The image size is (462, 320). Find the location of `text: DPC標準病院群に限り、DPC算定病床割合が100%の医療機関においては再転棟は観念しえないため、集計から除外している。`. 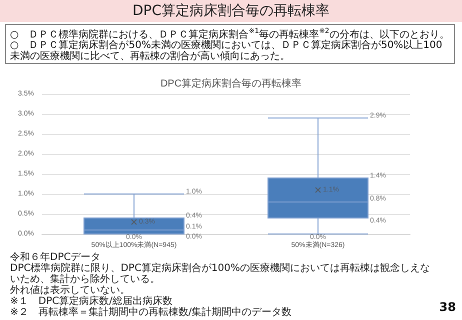

text: DPC標準病院群に限り、DPC算定病床割合が100%の医療機関においては再転棟は観念しえないため、集計から除外している。 is located at coordinates (220, 274).